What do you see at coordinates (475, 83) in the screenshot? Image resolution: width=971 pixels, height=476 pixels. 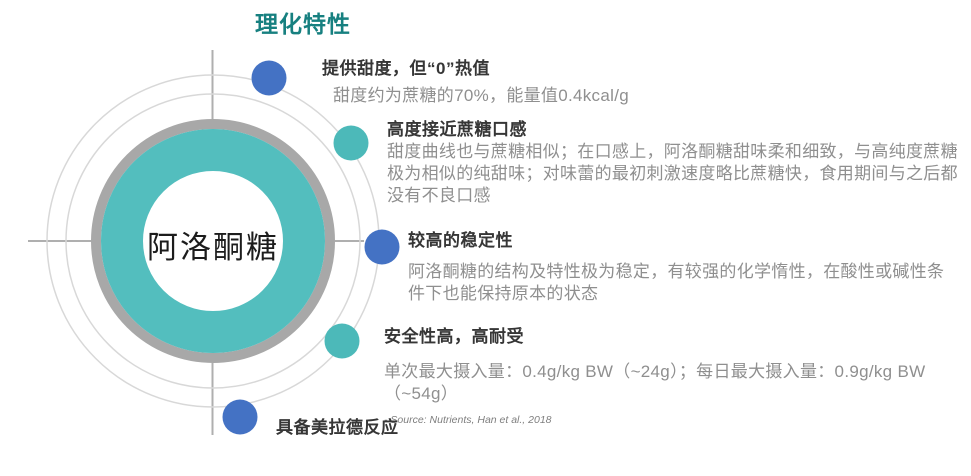 I see `feature-item-sweetness: 提供甜度，但“0”热值 甜度约为蔗糖的70%，能量值0.4kcal/g` at bounding box center [475, 83].